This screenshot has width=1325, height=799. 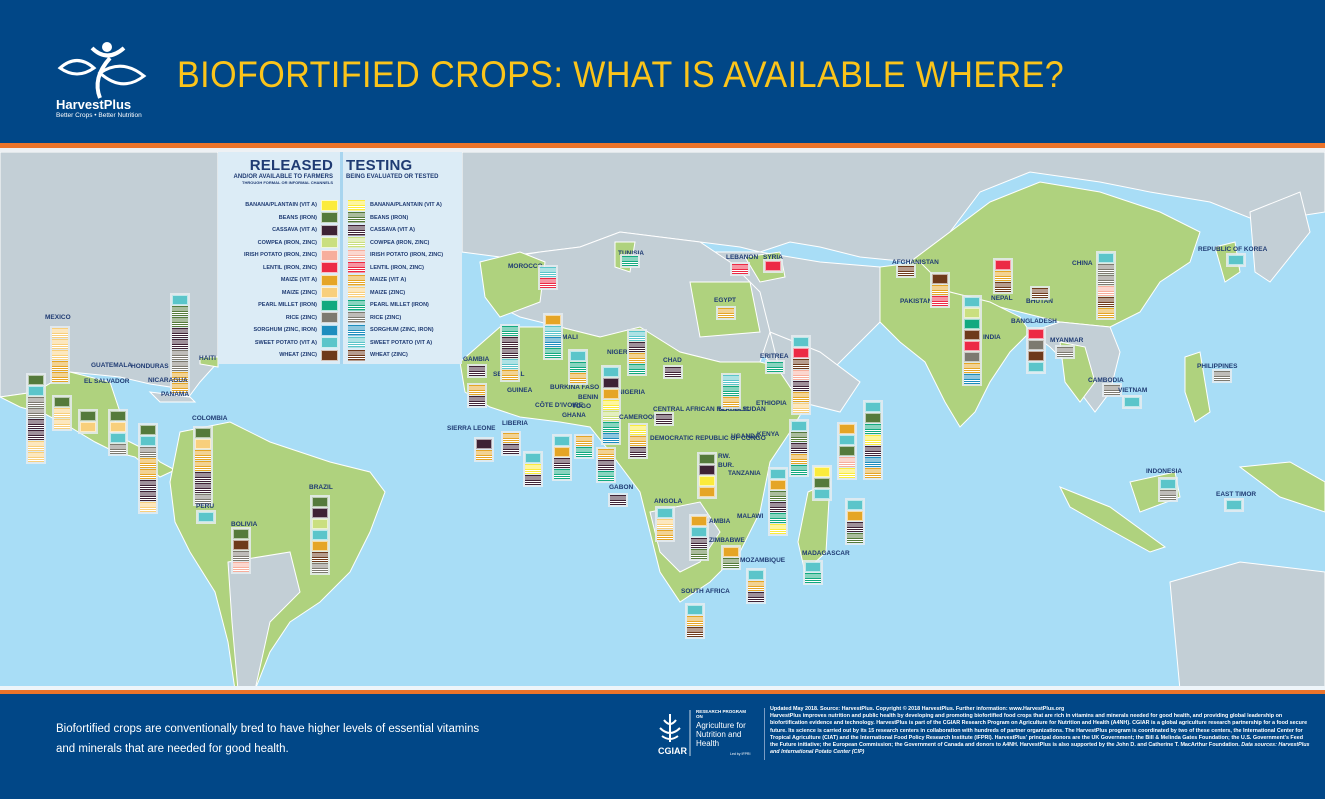 What do you see at coordinates (278, 268) in the screenshot?
I see `legend-released-item: LENTIL (IRON, ZINC)` at bounding box center [278, 268].